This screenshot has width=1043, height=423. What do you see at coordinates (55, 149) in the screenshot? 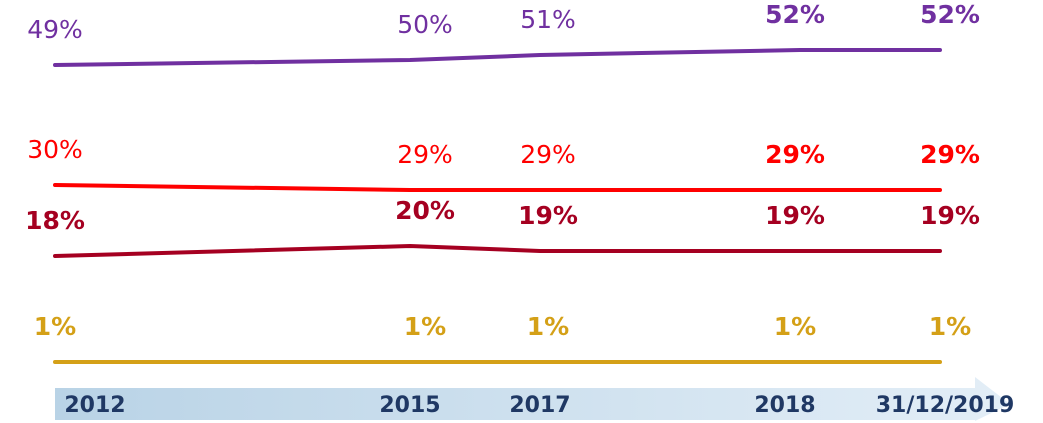
I see `value-label: 30%` at bounding box center [55, 149].